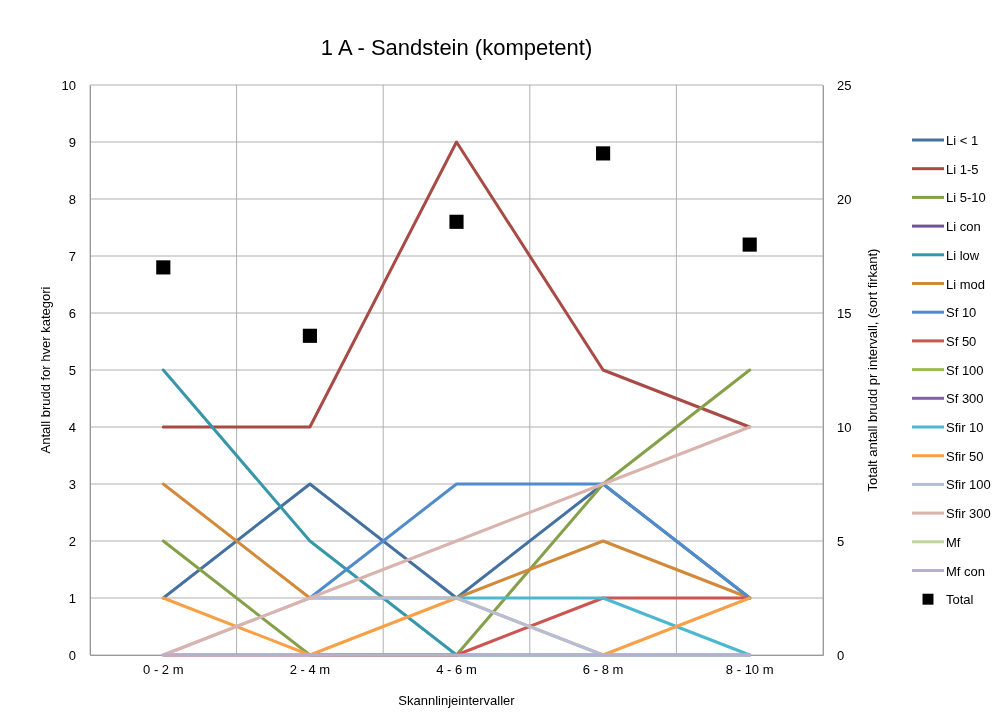 The height and width of the screenshot is (726, 1007). Describe the element at coordinates (749, 670) in the screenshot. I see `x-tick-label: 8 - 10 m` at that location.